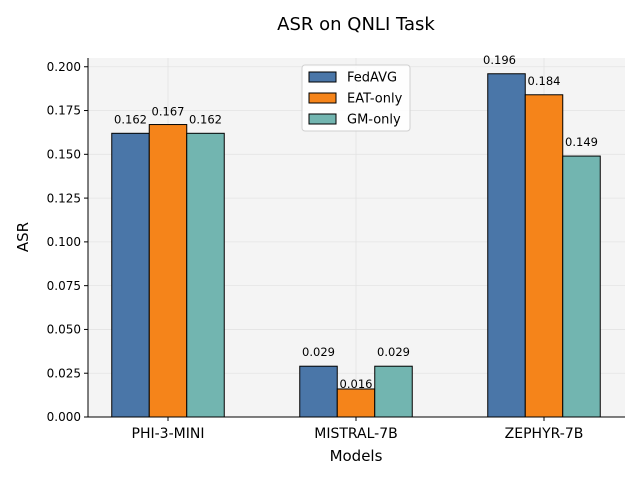 The image size is (640, 480). I want to click on x-axis-label: Models, so click(356, 456).